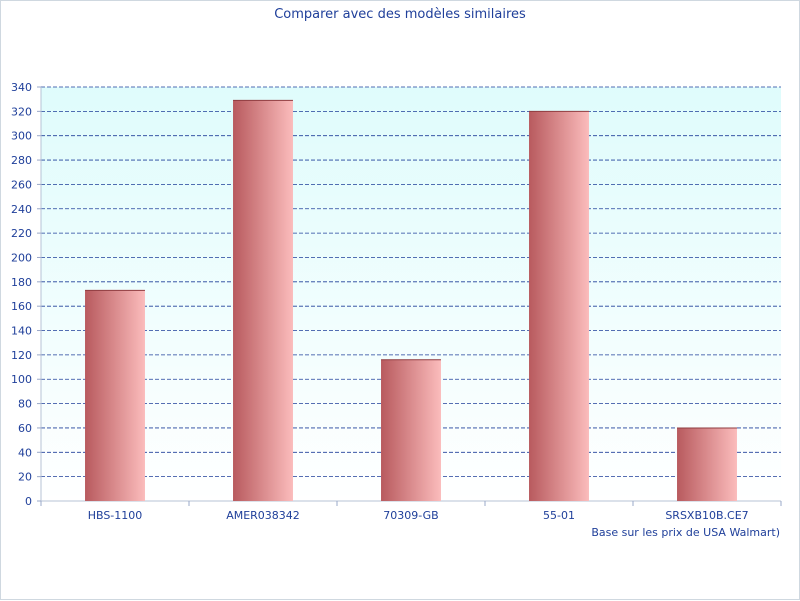  Describe the element at coordinates (263, 515) in the screenshot. I see `x-tick-label: AMER038342` at that location.